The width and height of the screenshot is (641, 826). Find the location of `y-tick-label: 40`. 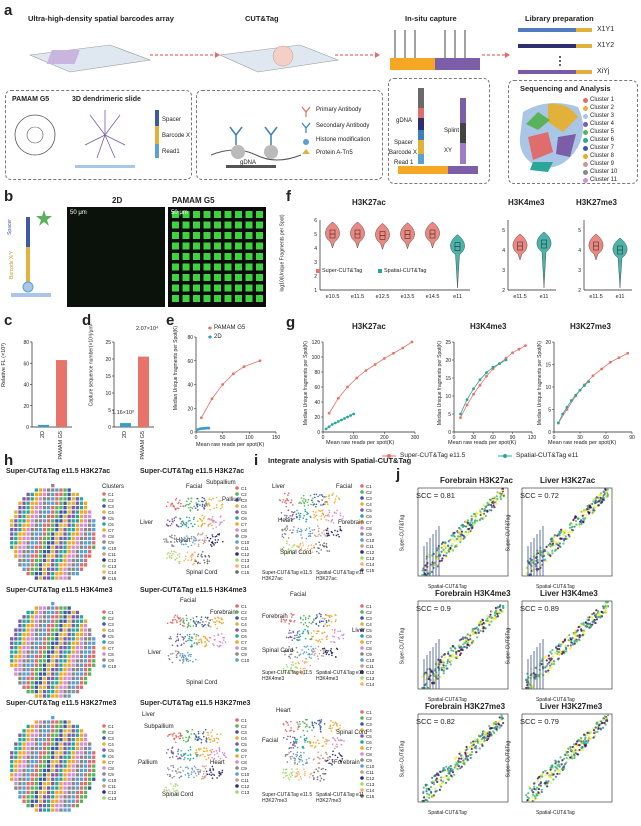

y-tick-label: 40 is located at coordinates (26, 386).